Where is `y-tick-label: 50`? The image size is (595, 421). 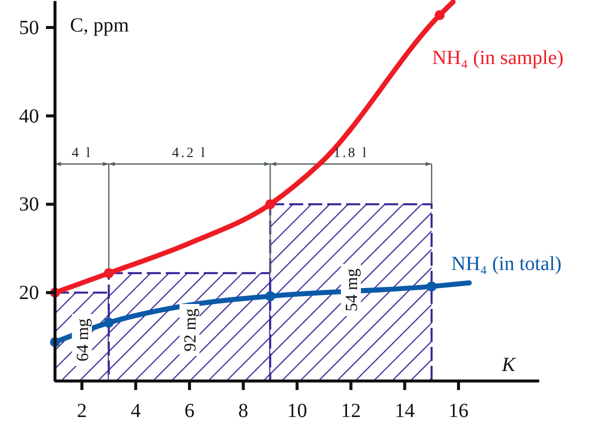
y-tick-label: 50 is located at coordinates (29, 27).